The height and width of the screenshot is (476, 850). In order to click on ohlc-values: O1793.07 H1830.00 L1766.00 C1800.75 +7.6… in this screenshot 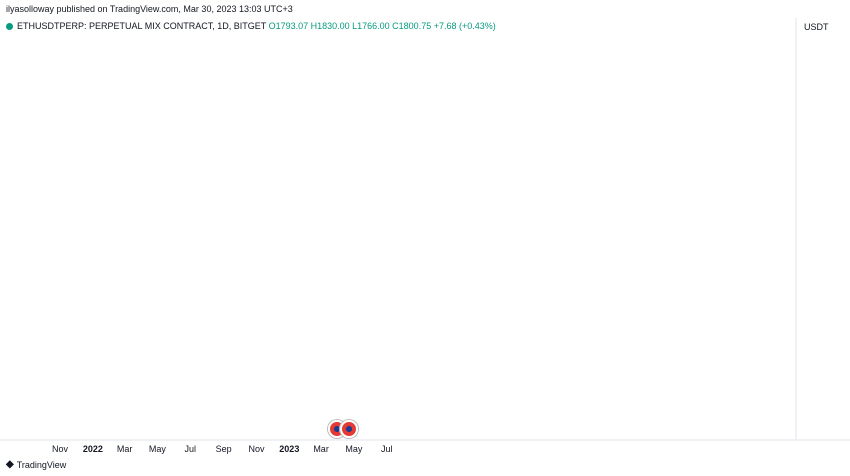, I will do `click(382, 26)`.